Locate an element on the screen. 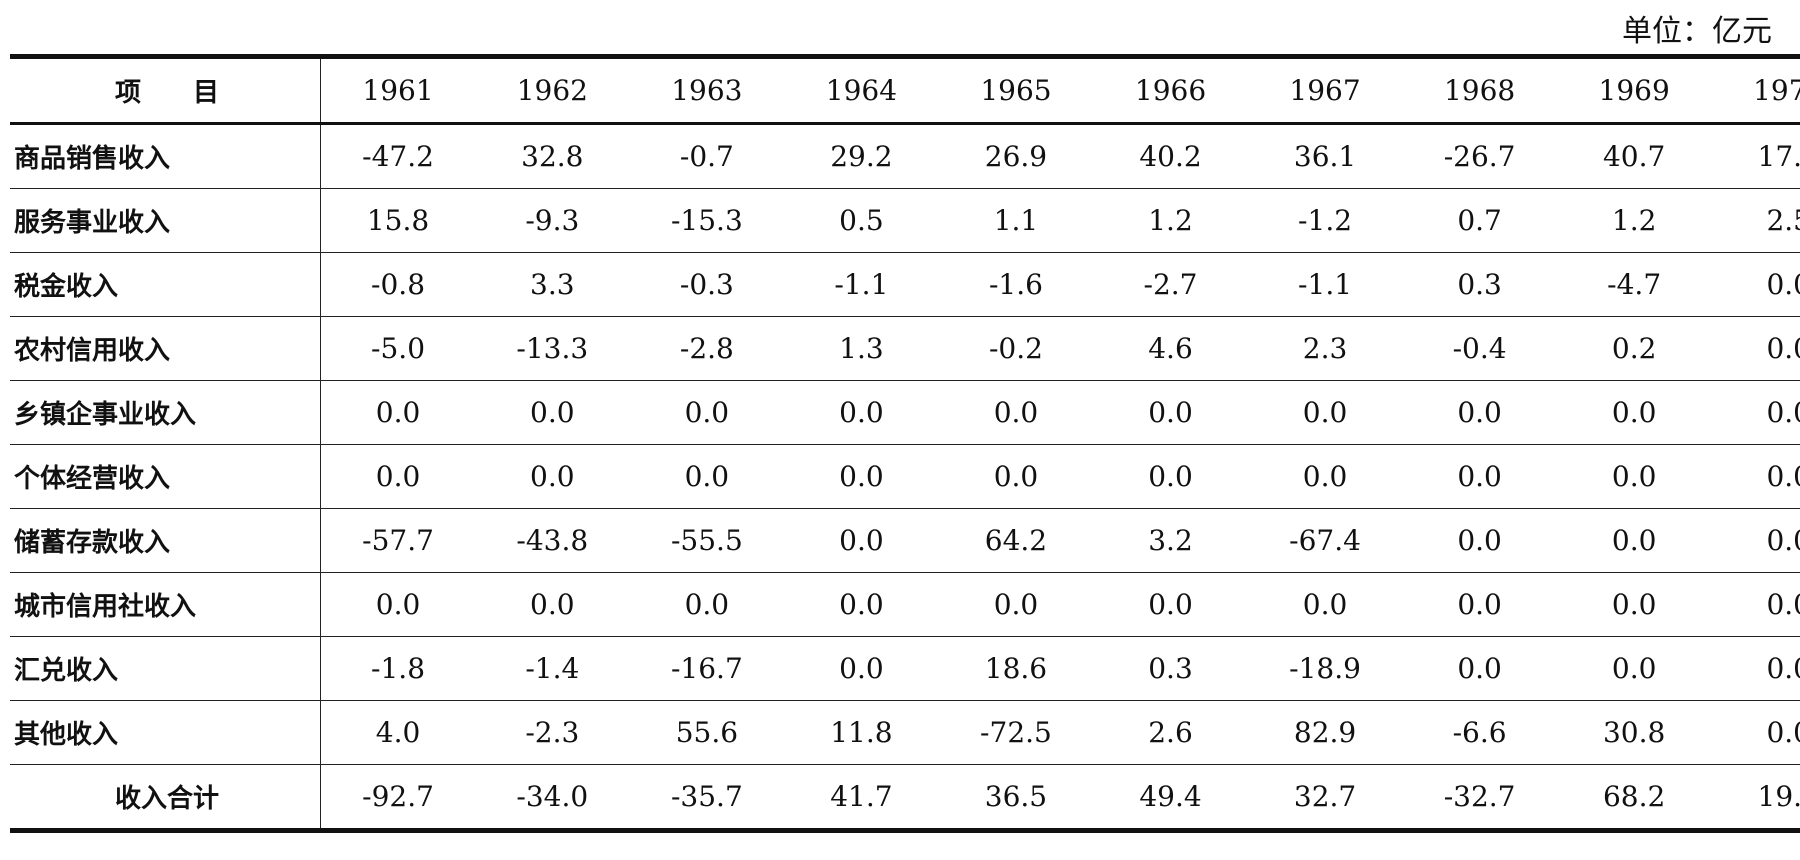  year-header: 1964 is located at coordinates (861, 90).